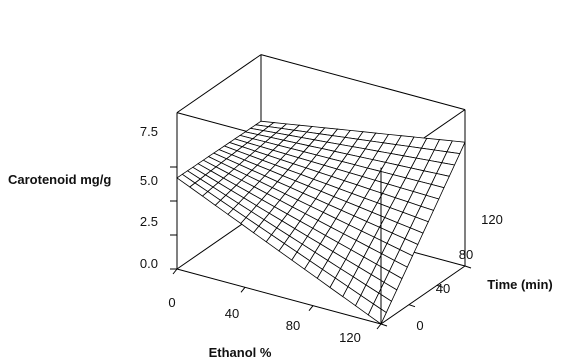  I want to click on y-axis-ticks: 0 40 80 120, so click(459, 272).